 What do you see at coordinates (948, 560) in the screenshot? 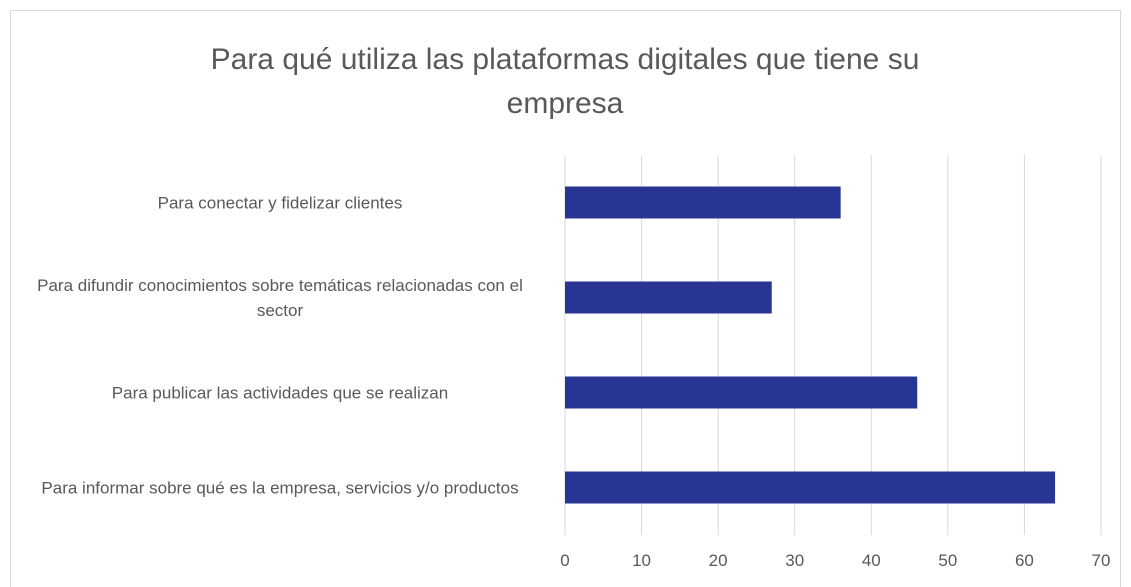
I see `x-tick-label: 50` at bounding box center [948, 560].